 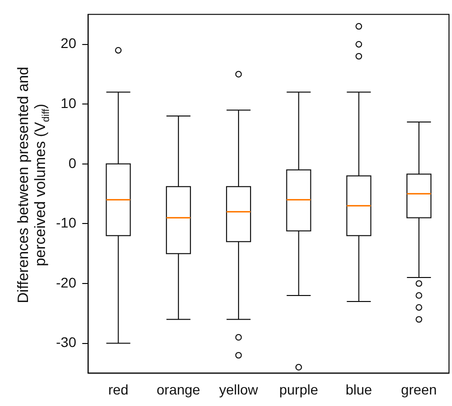 What do you see at coordinates (66, 282) in the screenshot?
I see `y-tick-label: -20` at bounding box center [66, 282].